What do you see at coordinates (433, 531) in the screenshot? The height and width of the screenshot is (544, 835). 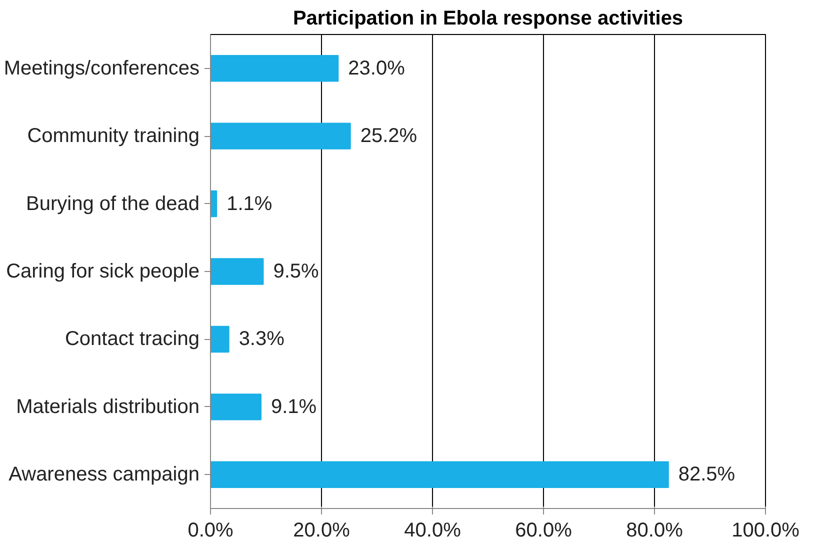 I see `x-tick-label: 40.0%` at bounding box center [433, 531].